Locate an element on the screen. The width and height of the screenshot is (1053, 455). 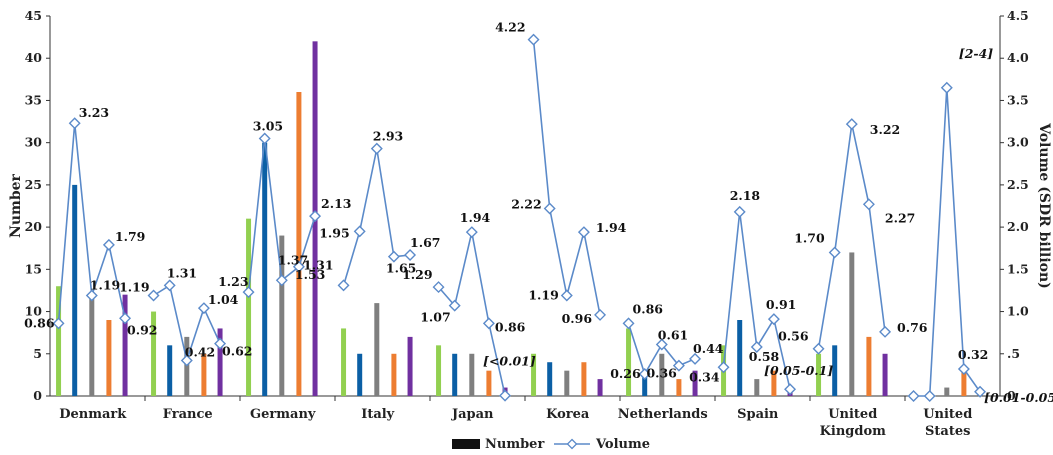
legend-label-number: Number is located at coordinates (514, 444).